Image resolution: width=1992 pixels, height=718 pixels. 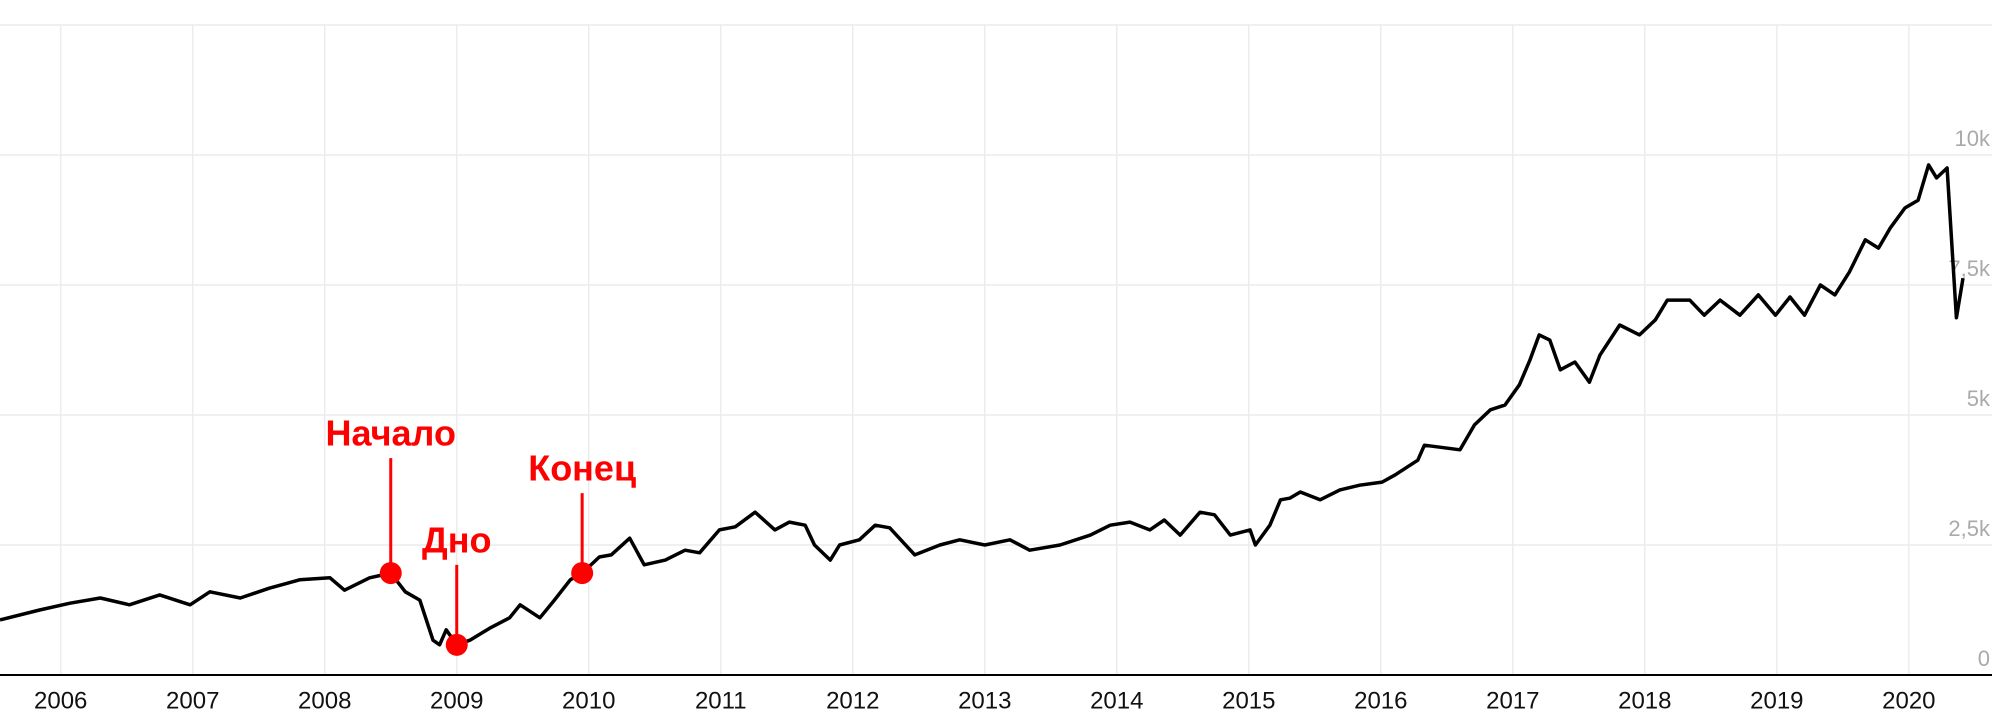 I want to click on x-tick-label: 2015, so click(x=1248, y=700).